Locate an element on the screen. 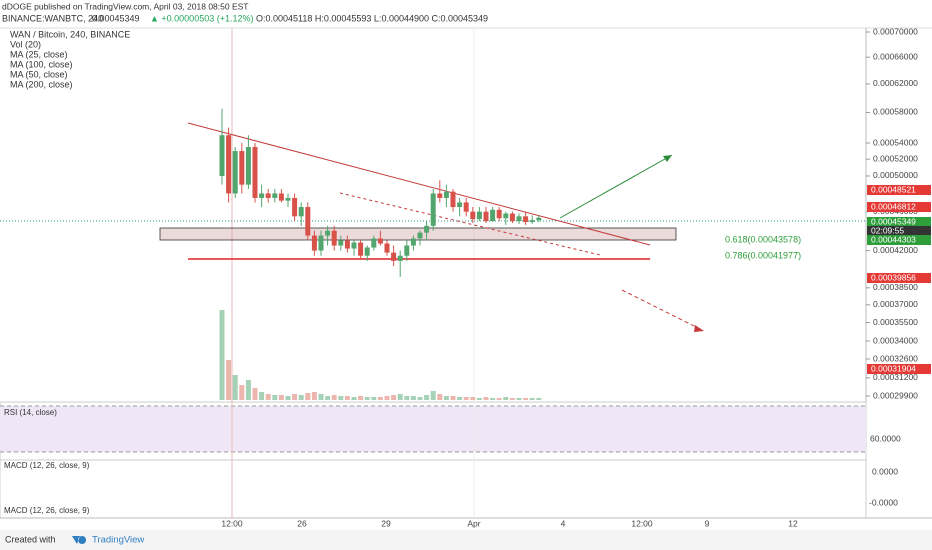  change: ▲ +0.00000503 (+1.12%) is located at coordinates (201, 18).